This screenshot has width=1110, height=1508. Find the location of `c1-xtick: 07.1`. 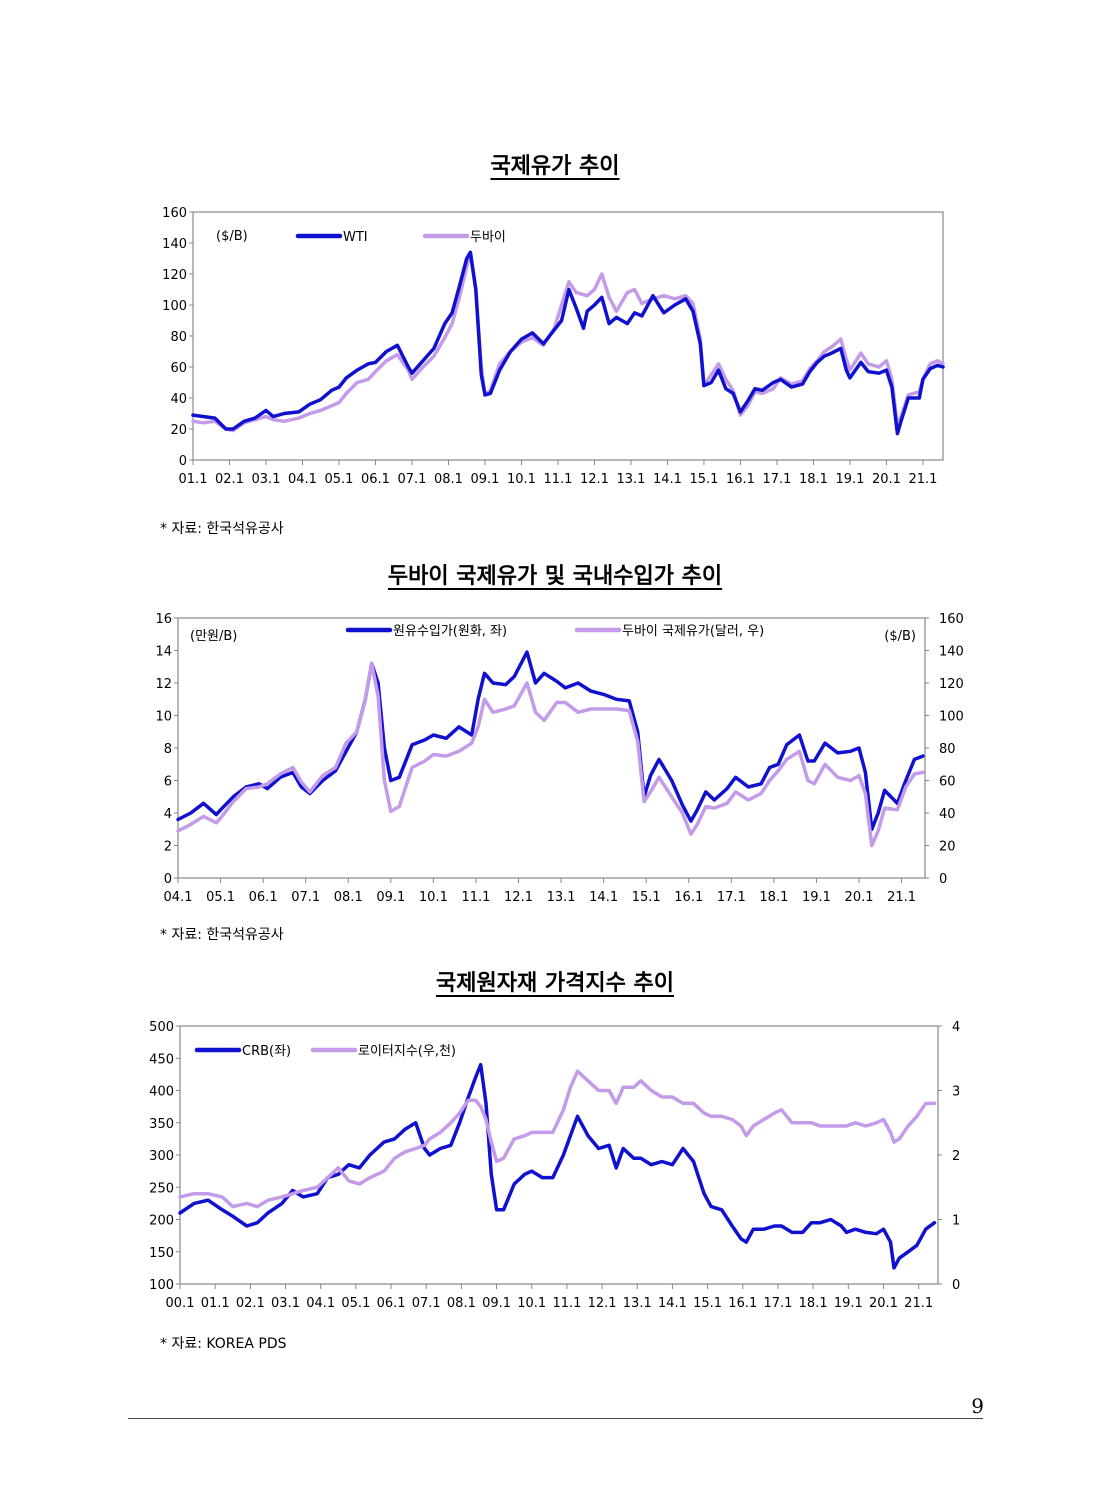

c1-xtick: 07.1 is located at coordinates (412, 479).